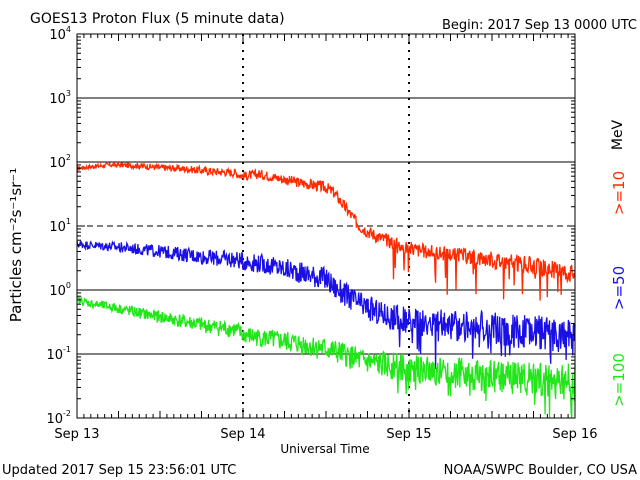 Image resolution: width=640 pixels, height=480 pixels. I want to click on chart-title: GOES13 Proton Flux (5 minute data), so click(157, 19).